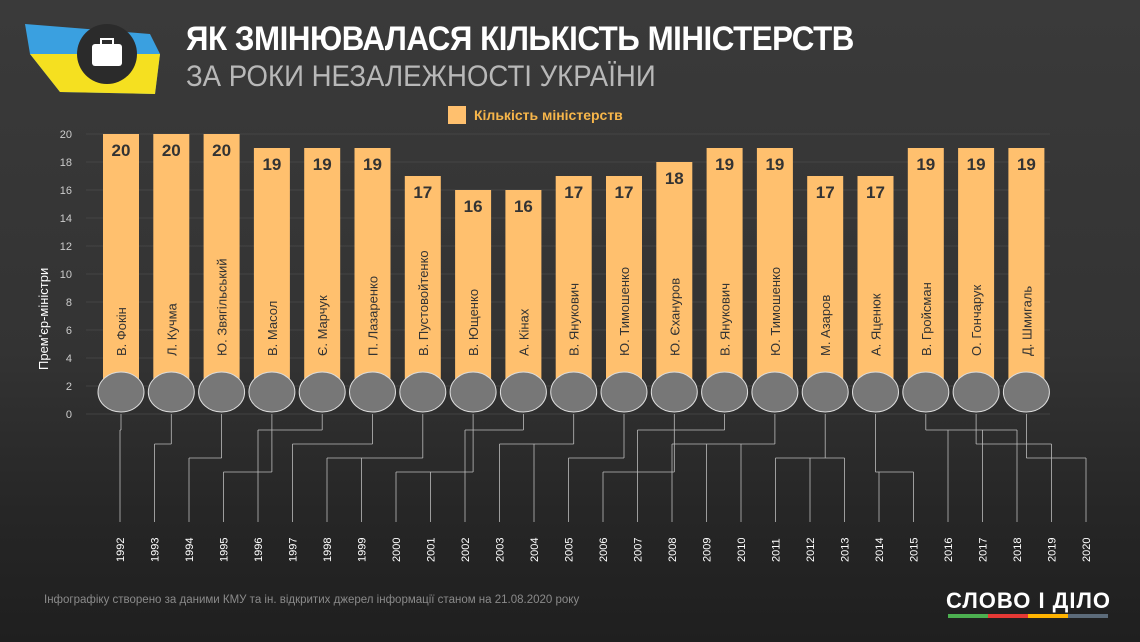 This screenshot has width=1140, height=642. I want to click on year-label: 2012, so click(811, 550).